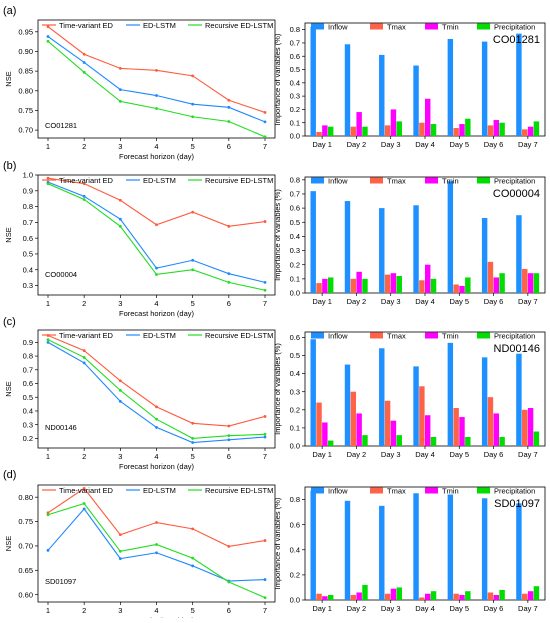  Describe the element at coordinates (25, 90) in the screenshot. I see `y-tick-label: 0.80` at that location.